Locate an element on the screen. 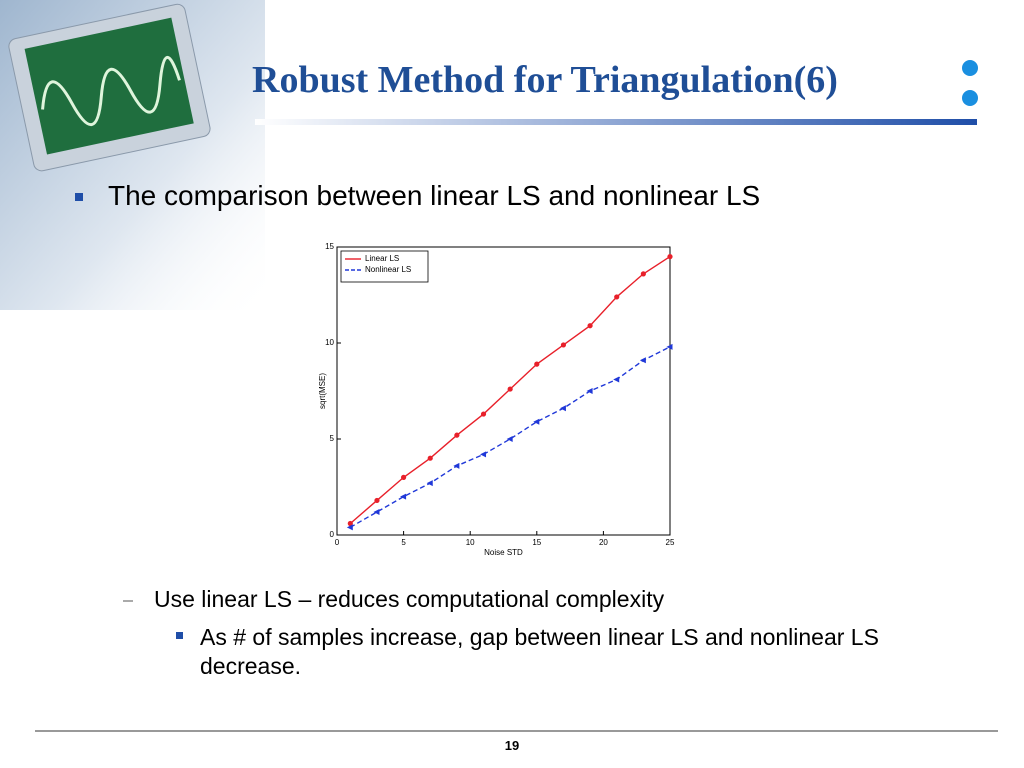 The image size is (1024, 768). y-tick-label: 0 is located at coordinates (332, 534).